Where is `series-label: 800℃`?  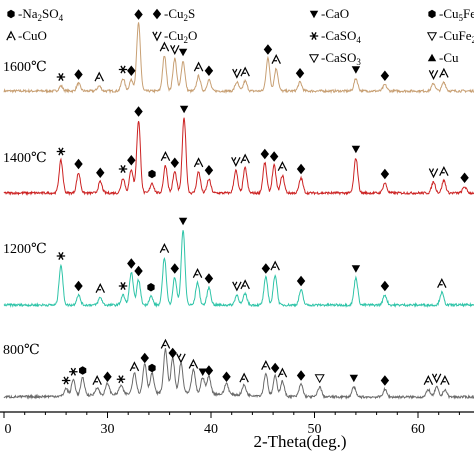
series-label: 800℃ is located at coordinates (21, 350).